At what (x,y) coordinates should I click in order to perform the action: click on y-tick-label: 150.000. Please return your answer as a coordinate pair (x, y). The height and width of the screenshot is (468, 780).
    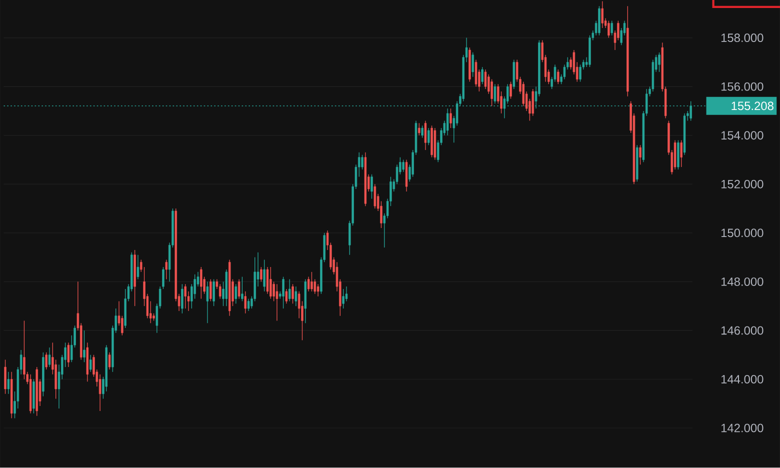
    Looking at the image, I should click on (742, 233).